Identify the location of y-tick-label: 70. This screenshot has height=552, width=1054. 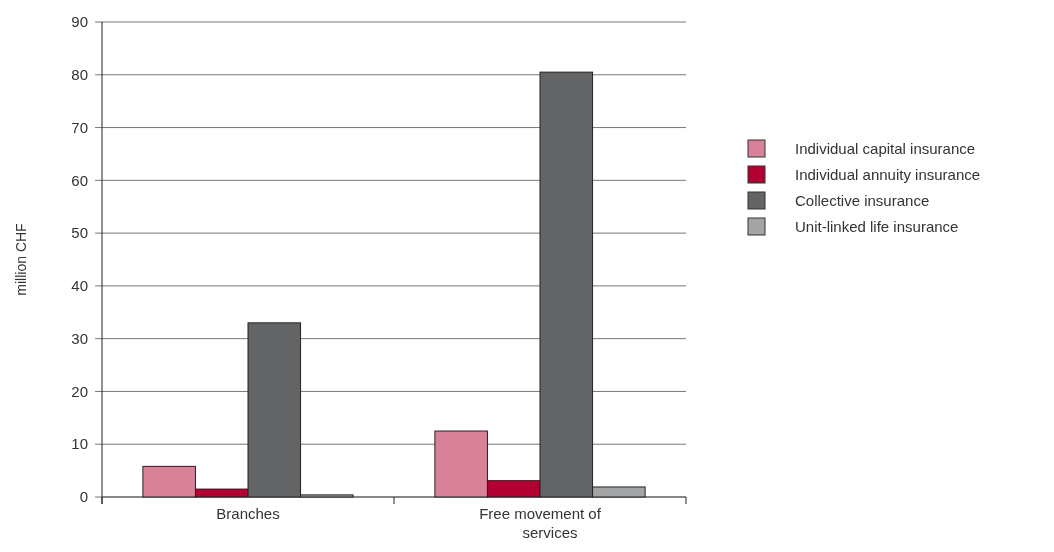
(79, 127).